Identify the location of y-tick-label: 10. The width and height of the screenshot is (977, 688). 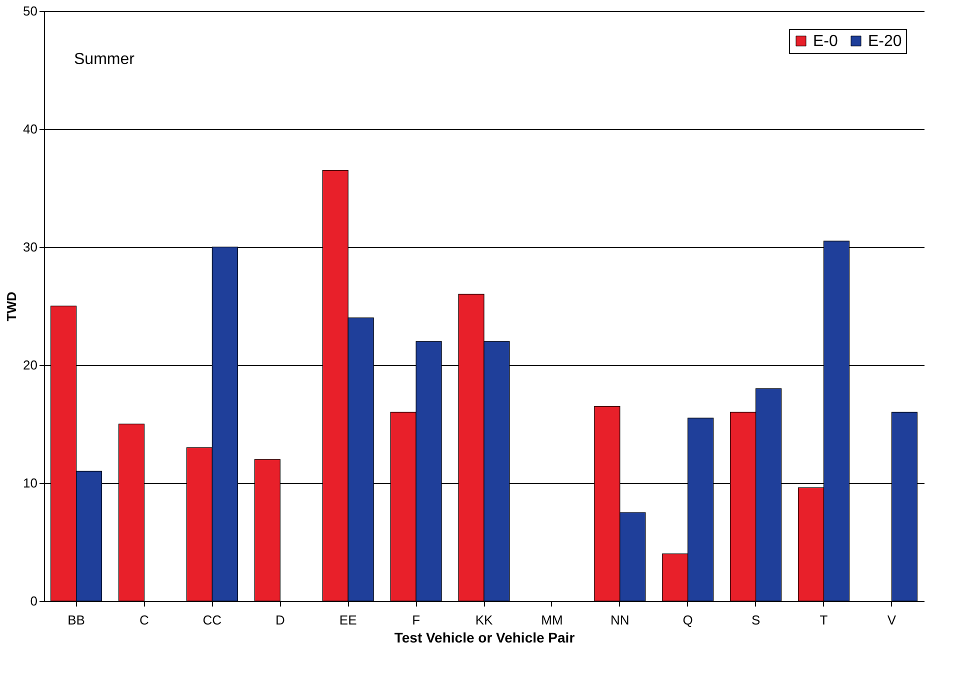
(30, 483).